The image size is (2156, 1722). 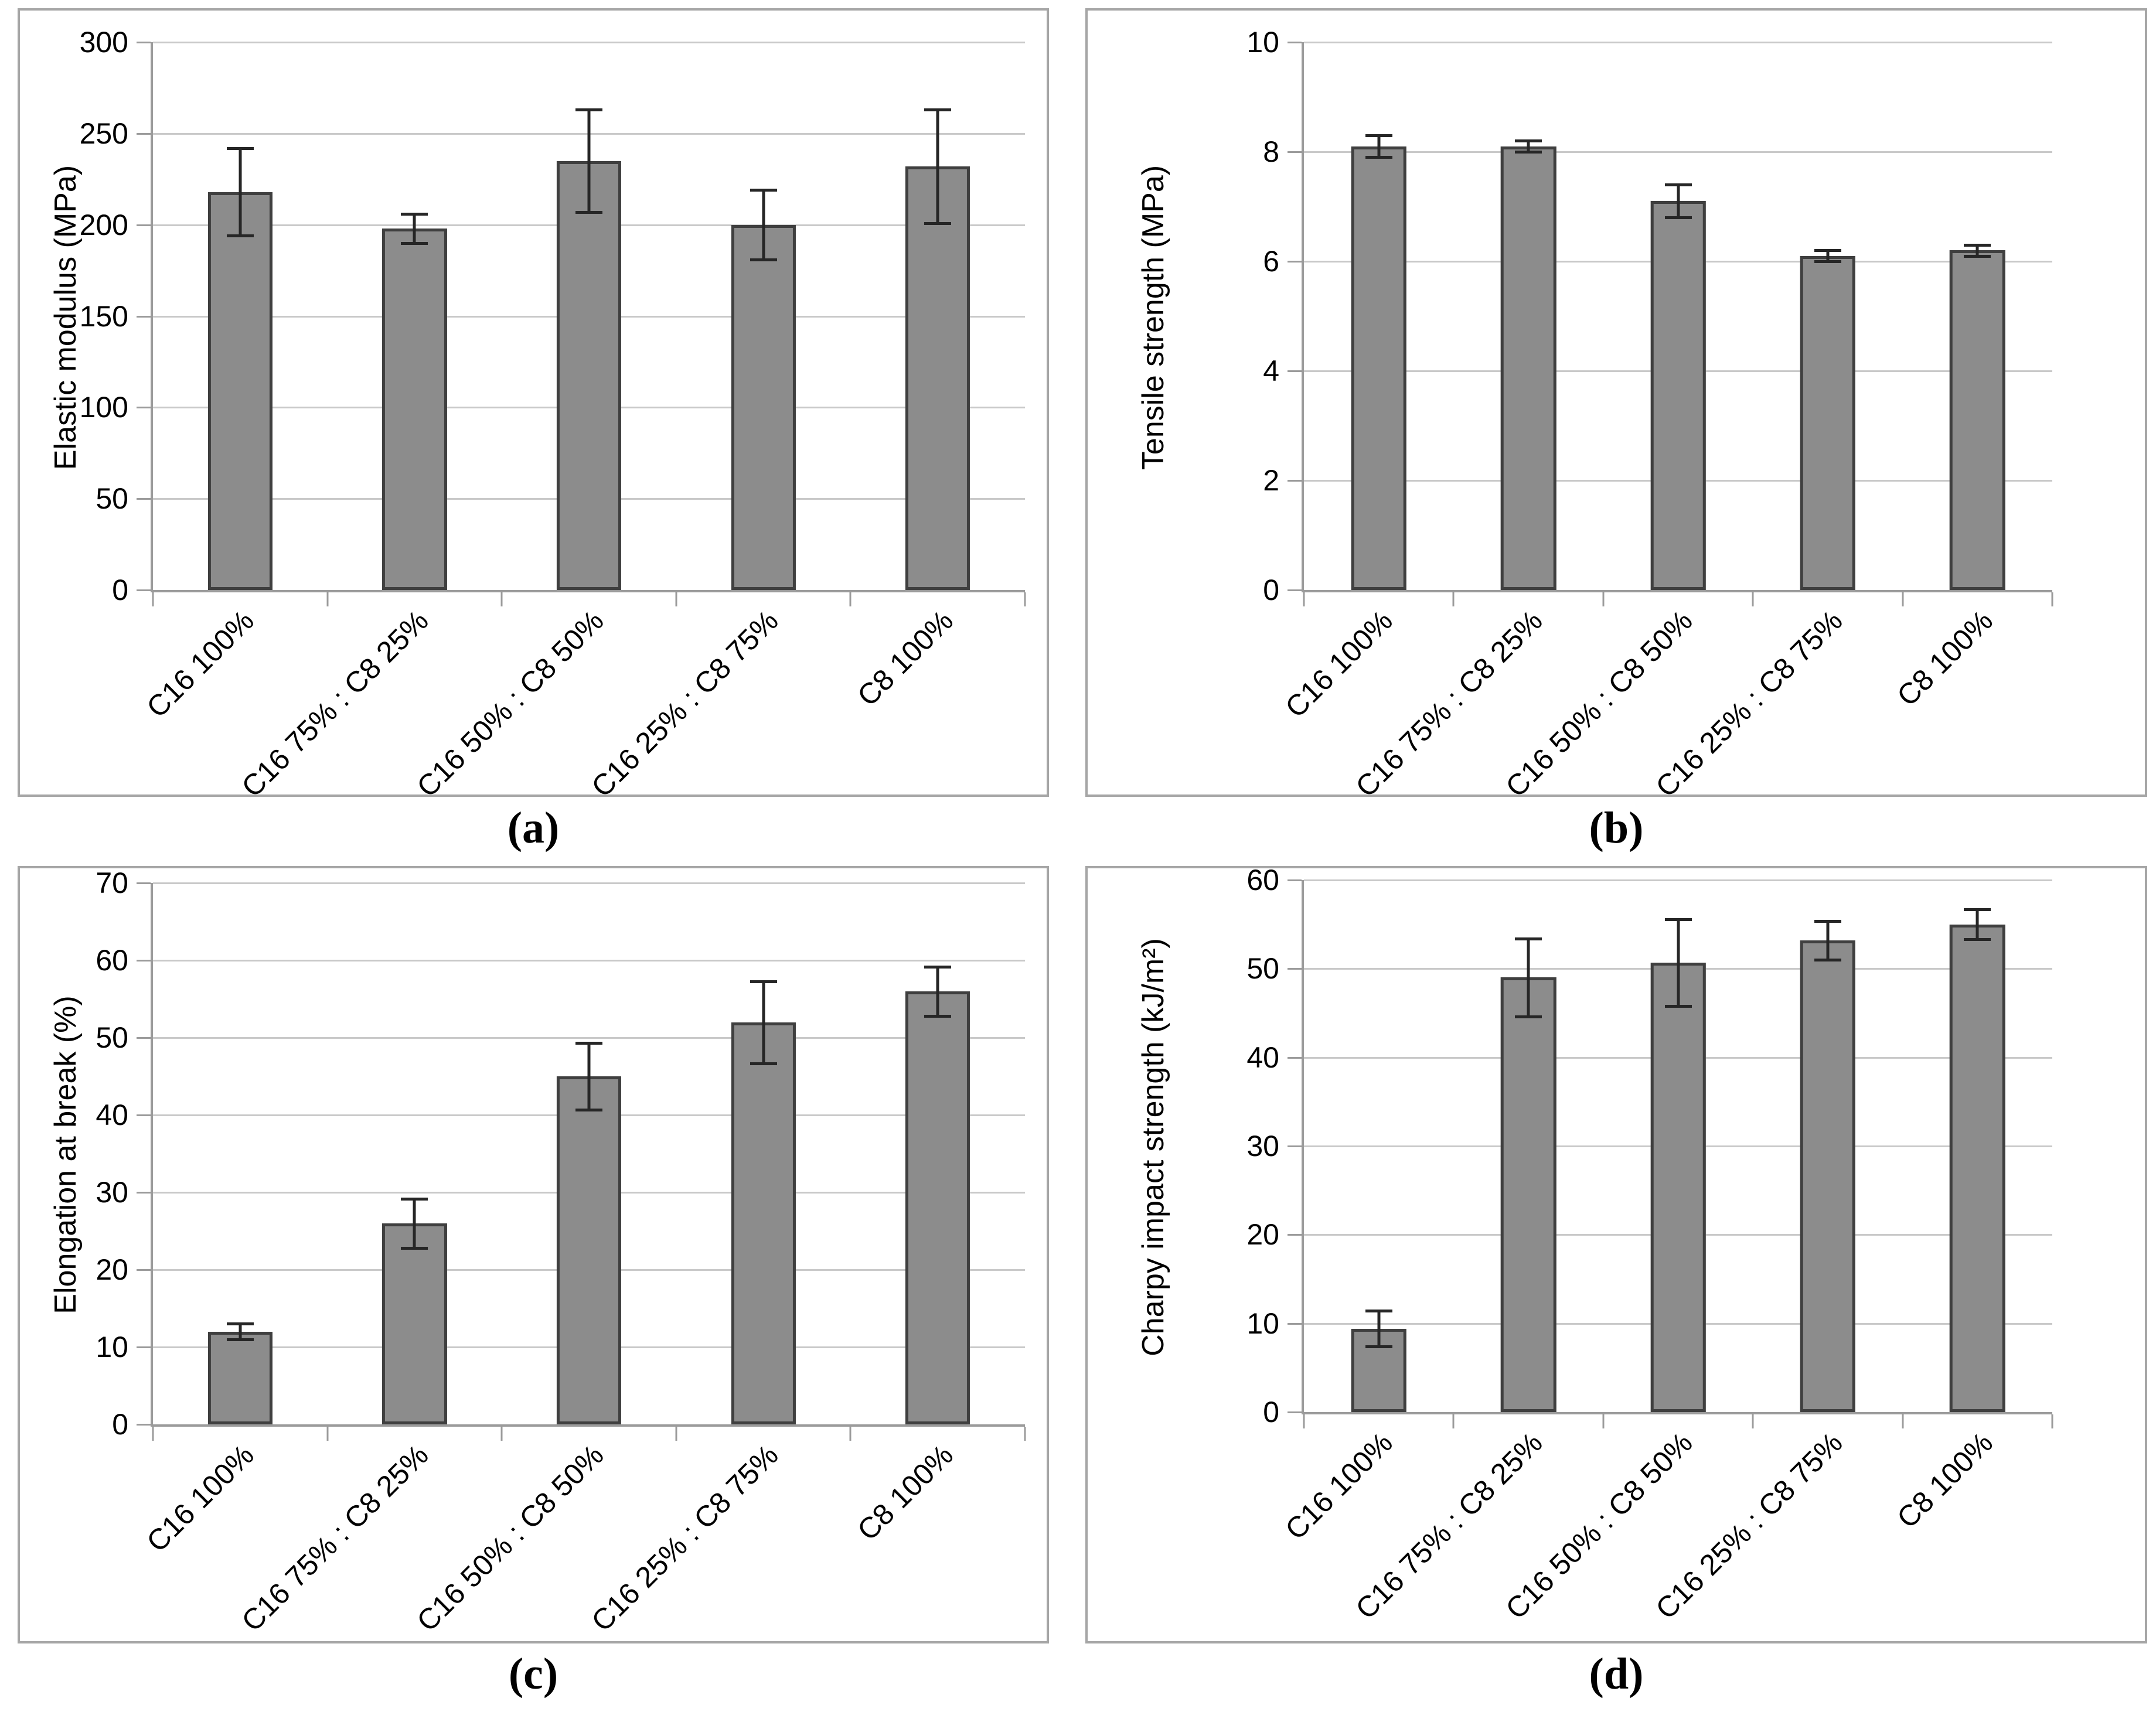 I want to click on plot-area: 0 50 100 150 200 250 300, so click(x=553, y=317).